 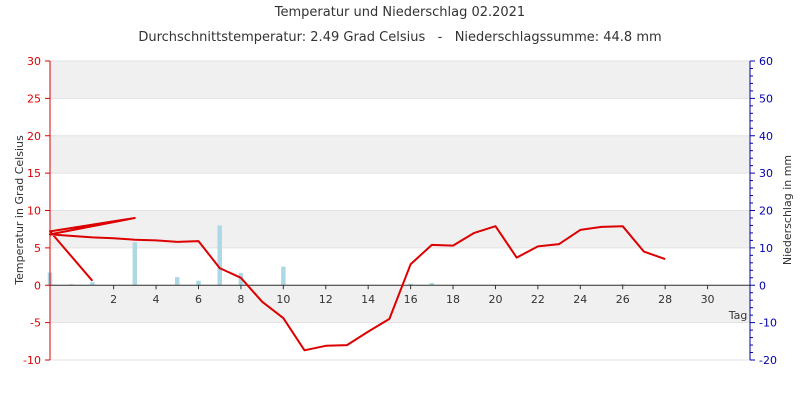 I want to click on y-left-axis-label: Temperatur in Grad Celsius, so click(x=19, y=210).